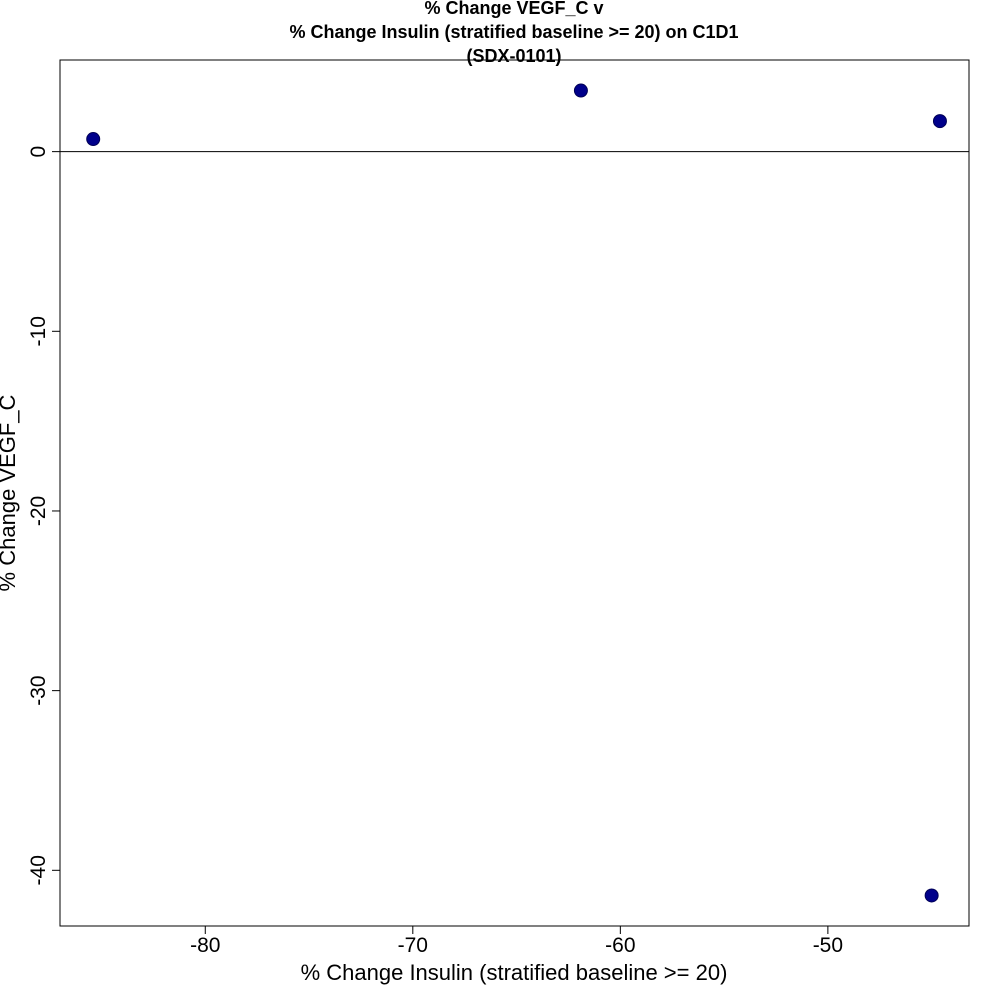  Describe the element at coordinates (513, 9) in the screenshot. I see `chart-title-line-1: % Change VEGF_C v` at that location.